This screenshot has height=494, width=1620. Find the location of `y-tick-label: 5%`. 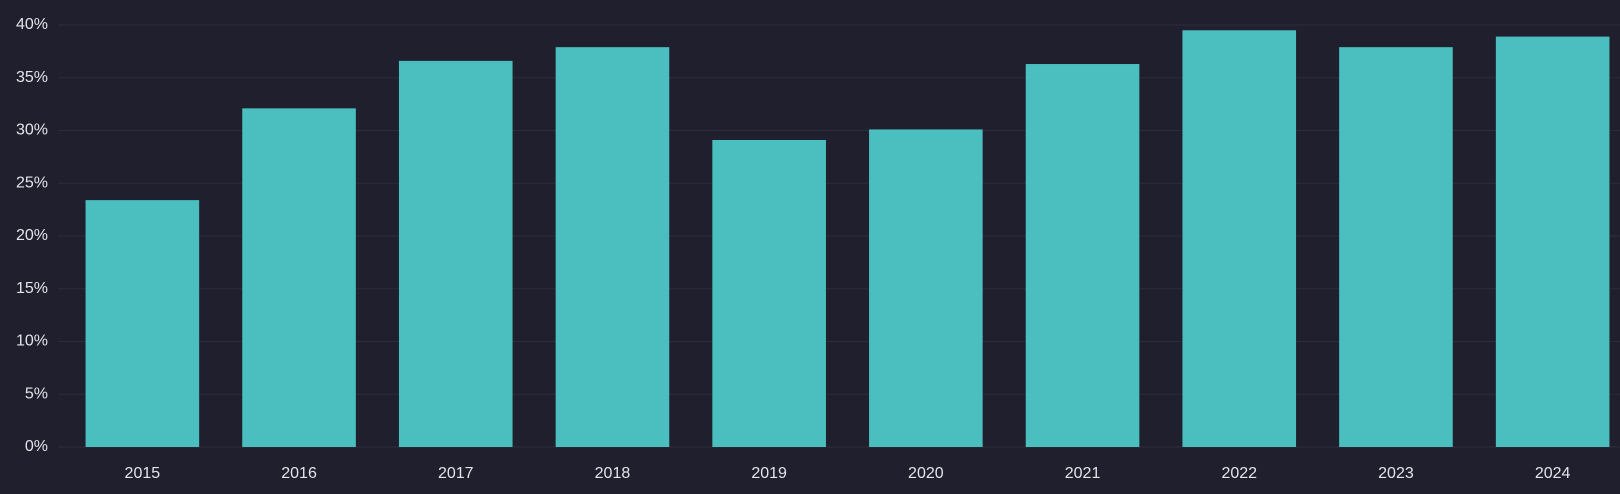

y-tick-label: 5% is located at coordinates (36, 393).